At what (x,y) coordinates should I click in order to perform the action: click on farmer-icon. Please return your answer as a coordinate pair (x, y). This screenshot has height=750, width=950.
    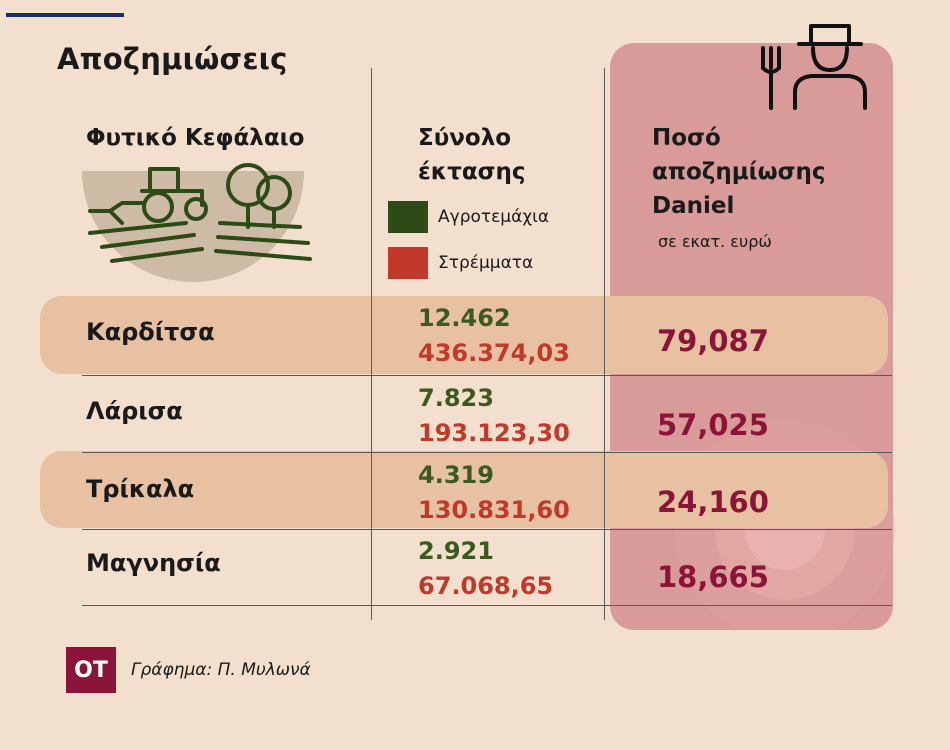
    Looking at the image, I should click on (814, 67).